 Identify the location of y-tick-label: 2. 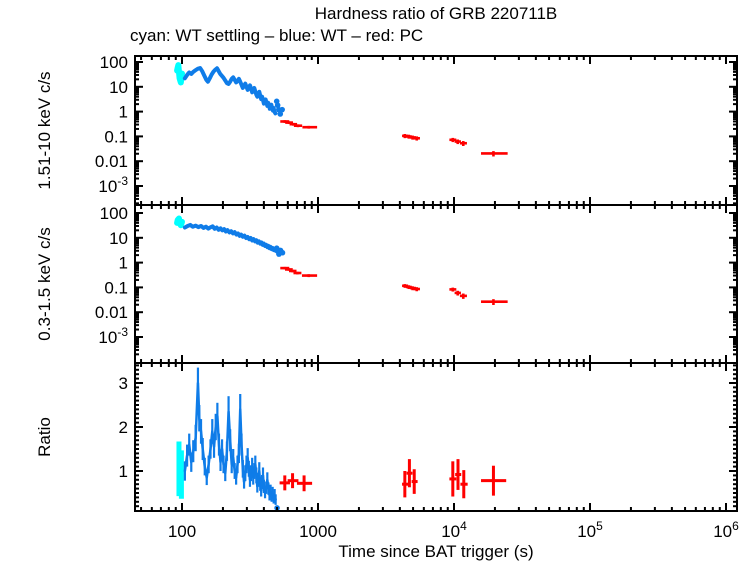
(123, 427).